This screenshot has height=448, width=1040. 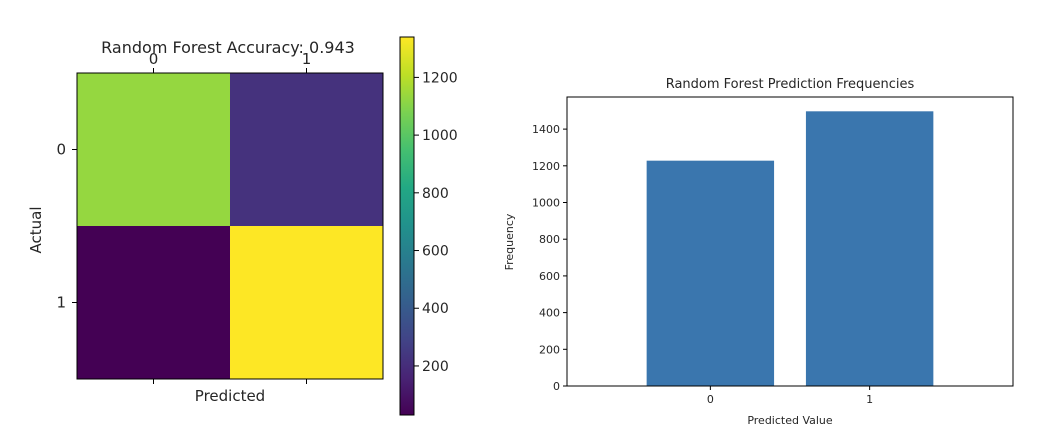 What do you see at coordinates (440, 78) in the screenshot?
I see `colorbar-tick-label: 1200` at bounding box center [440, 78].